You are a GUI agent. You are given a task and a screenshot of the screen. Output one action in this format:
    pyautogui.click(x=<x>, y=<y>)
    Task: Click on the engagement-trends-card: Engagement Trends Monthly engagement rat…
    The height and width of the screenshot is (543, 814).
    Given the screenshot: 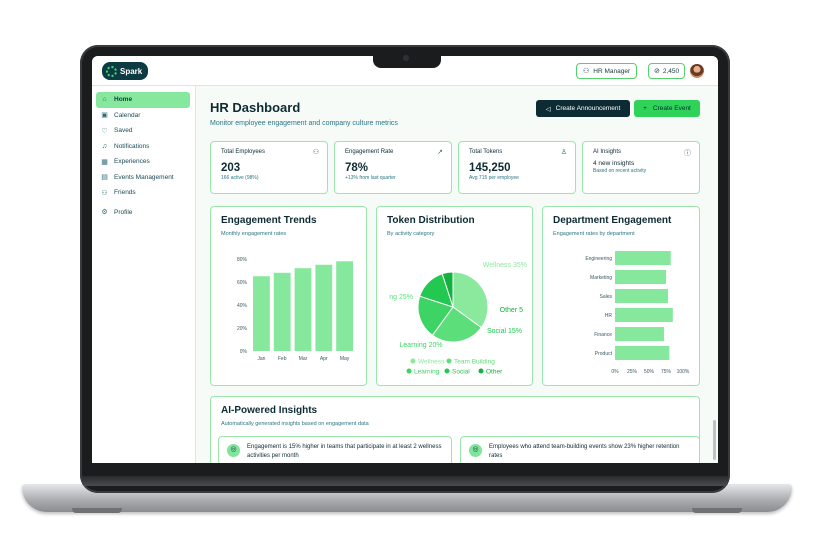 What is the action you would take?
    pyautogui.click(x=288, y=296)
    